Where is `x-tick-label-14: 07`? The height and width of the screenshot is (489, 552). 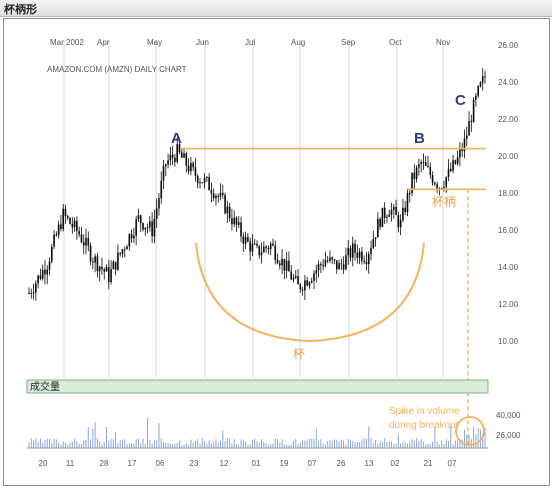
x-tick-label-14: 07 is located at coordinates (452, 463).